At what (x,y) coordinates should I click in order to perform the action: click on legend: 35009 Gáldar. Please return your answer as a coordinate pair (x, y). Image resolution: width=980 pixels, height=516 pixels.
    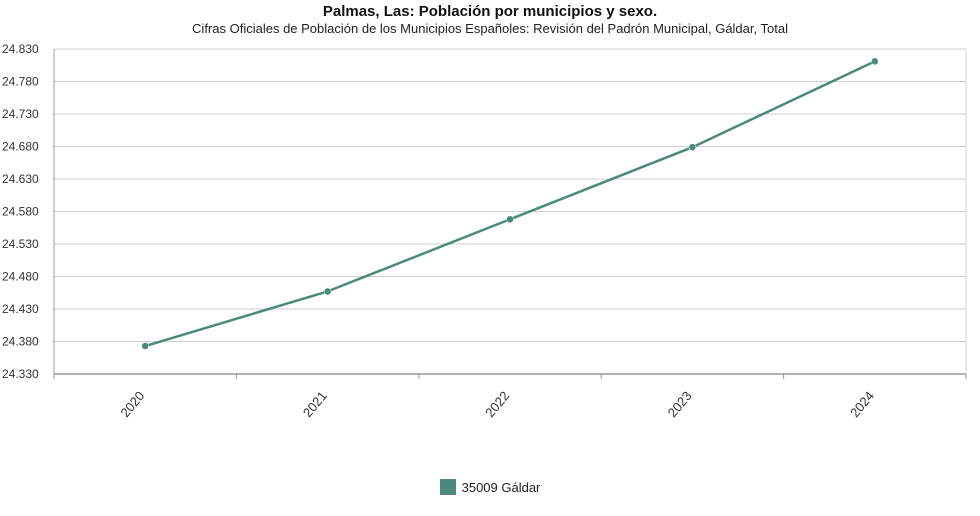
    Looking at the image, I should click on (490, 487).